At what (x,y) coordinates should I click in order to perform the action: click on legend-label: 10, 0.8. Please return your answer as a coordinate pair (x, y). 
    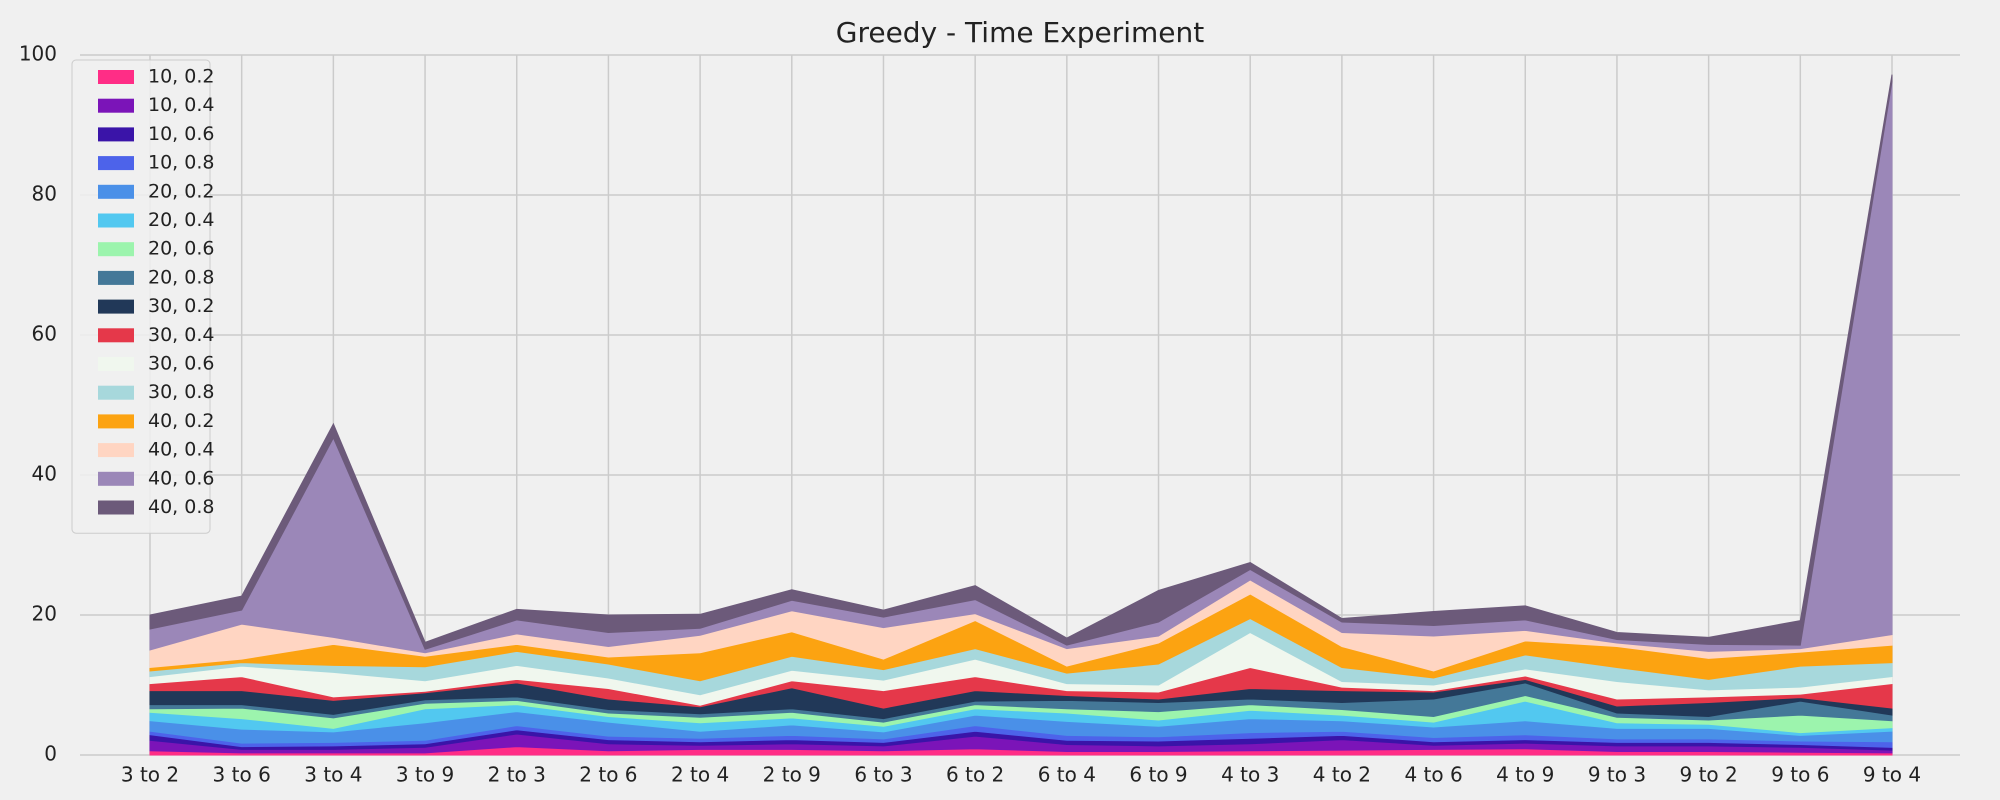
    Looking at the image, I should click on (181, 163).